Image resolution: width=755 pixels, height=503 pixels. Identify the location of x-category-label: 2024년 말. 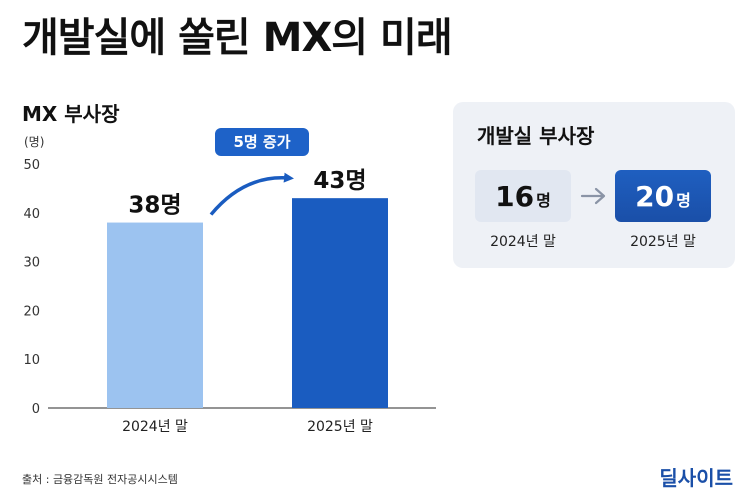
(155, 427).